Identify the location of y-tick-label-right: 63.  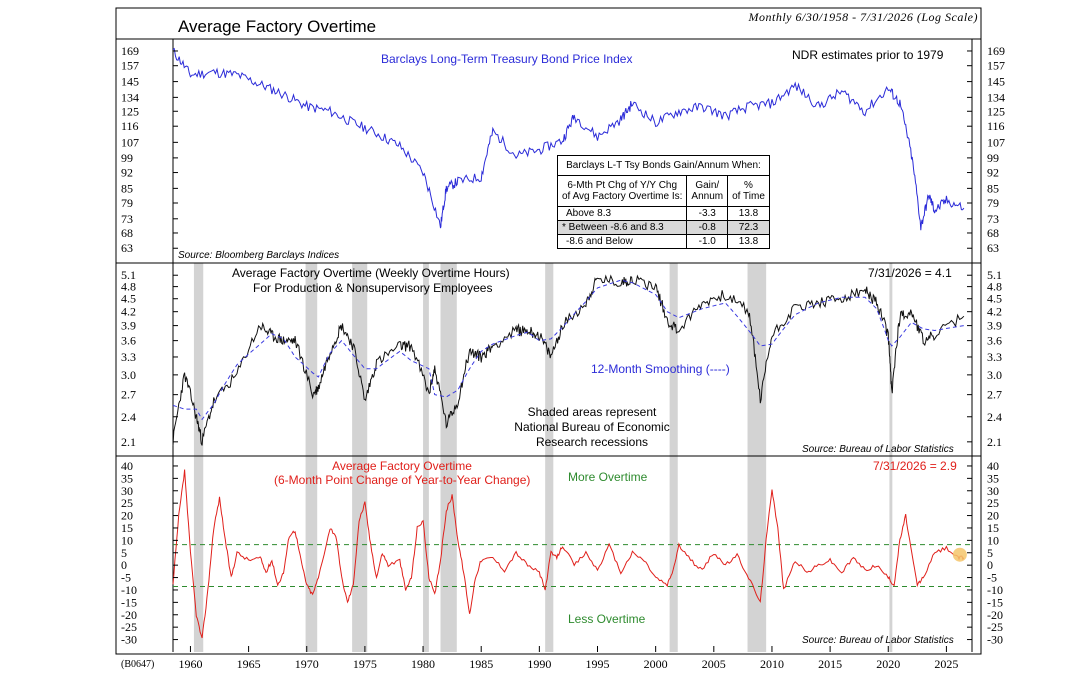
(993, 248).